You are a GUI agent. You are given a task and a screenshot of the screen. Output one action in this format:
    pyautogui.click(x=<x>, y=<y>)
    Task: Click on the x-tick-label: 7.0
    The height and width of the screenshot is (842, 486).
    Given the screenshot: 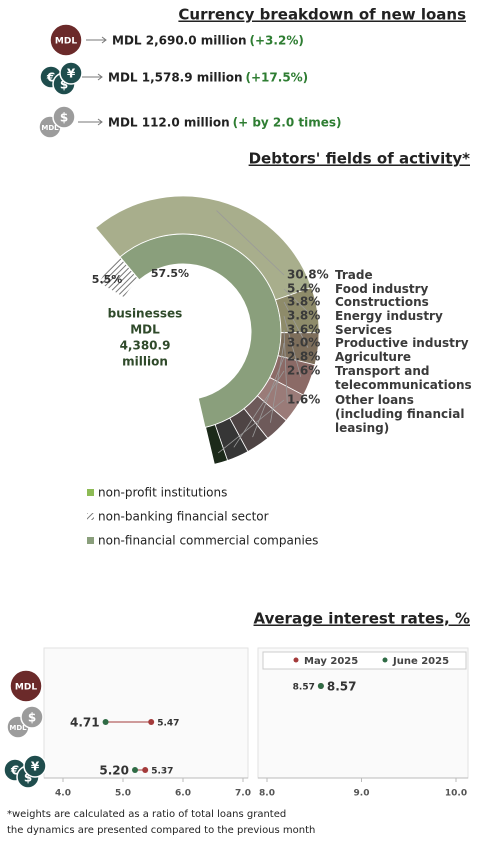 What is the action you would take?
    pyautogui.click(x=243, y=794)
    